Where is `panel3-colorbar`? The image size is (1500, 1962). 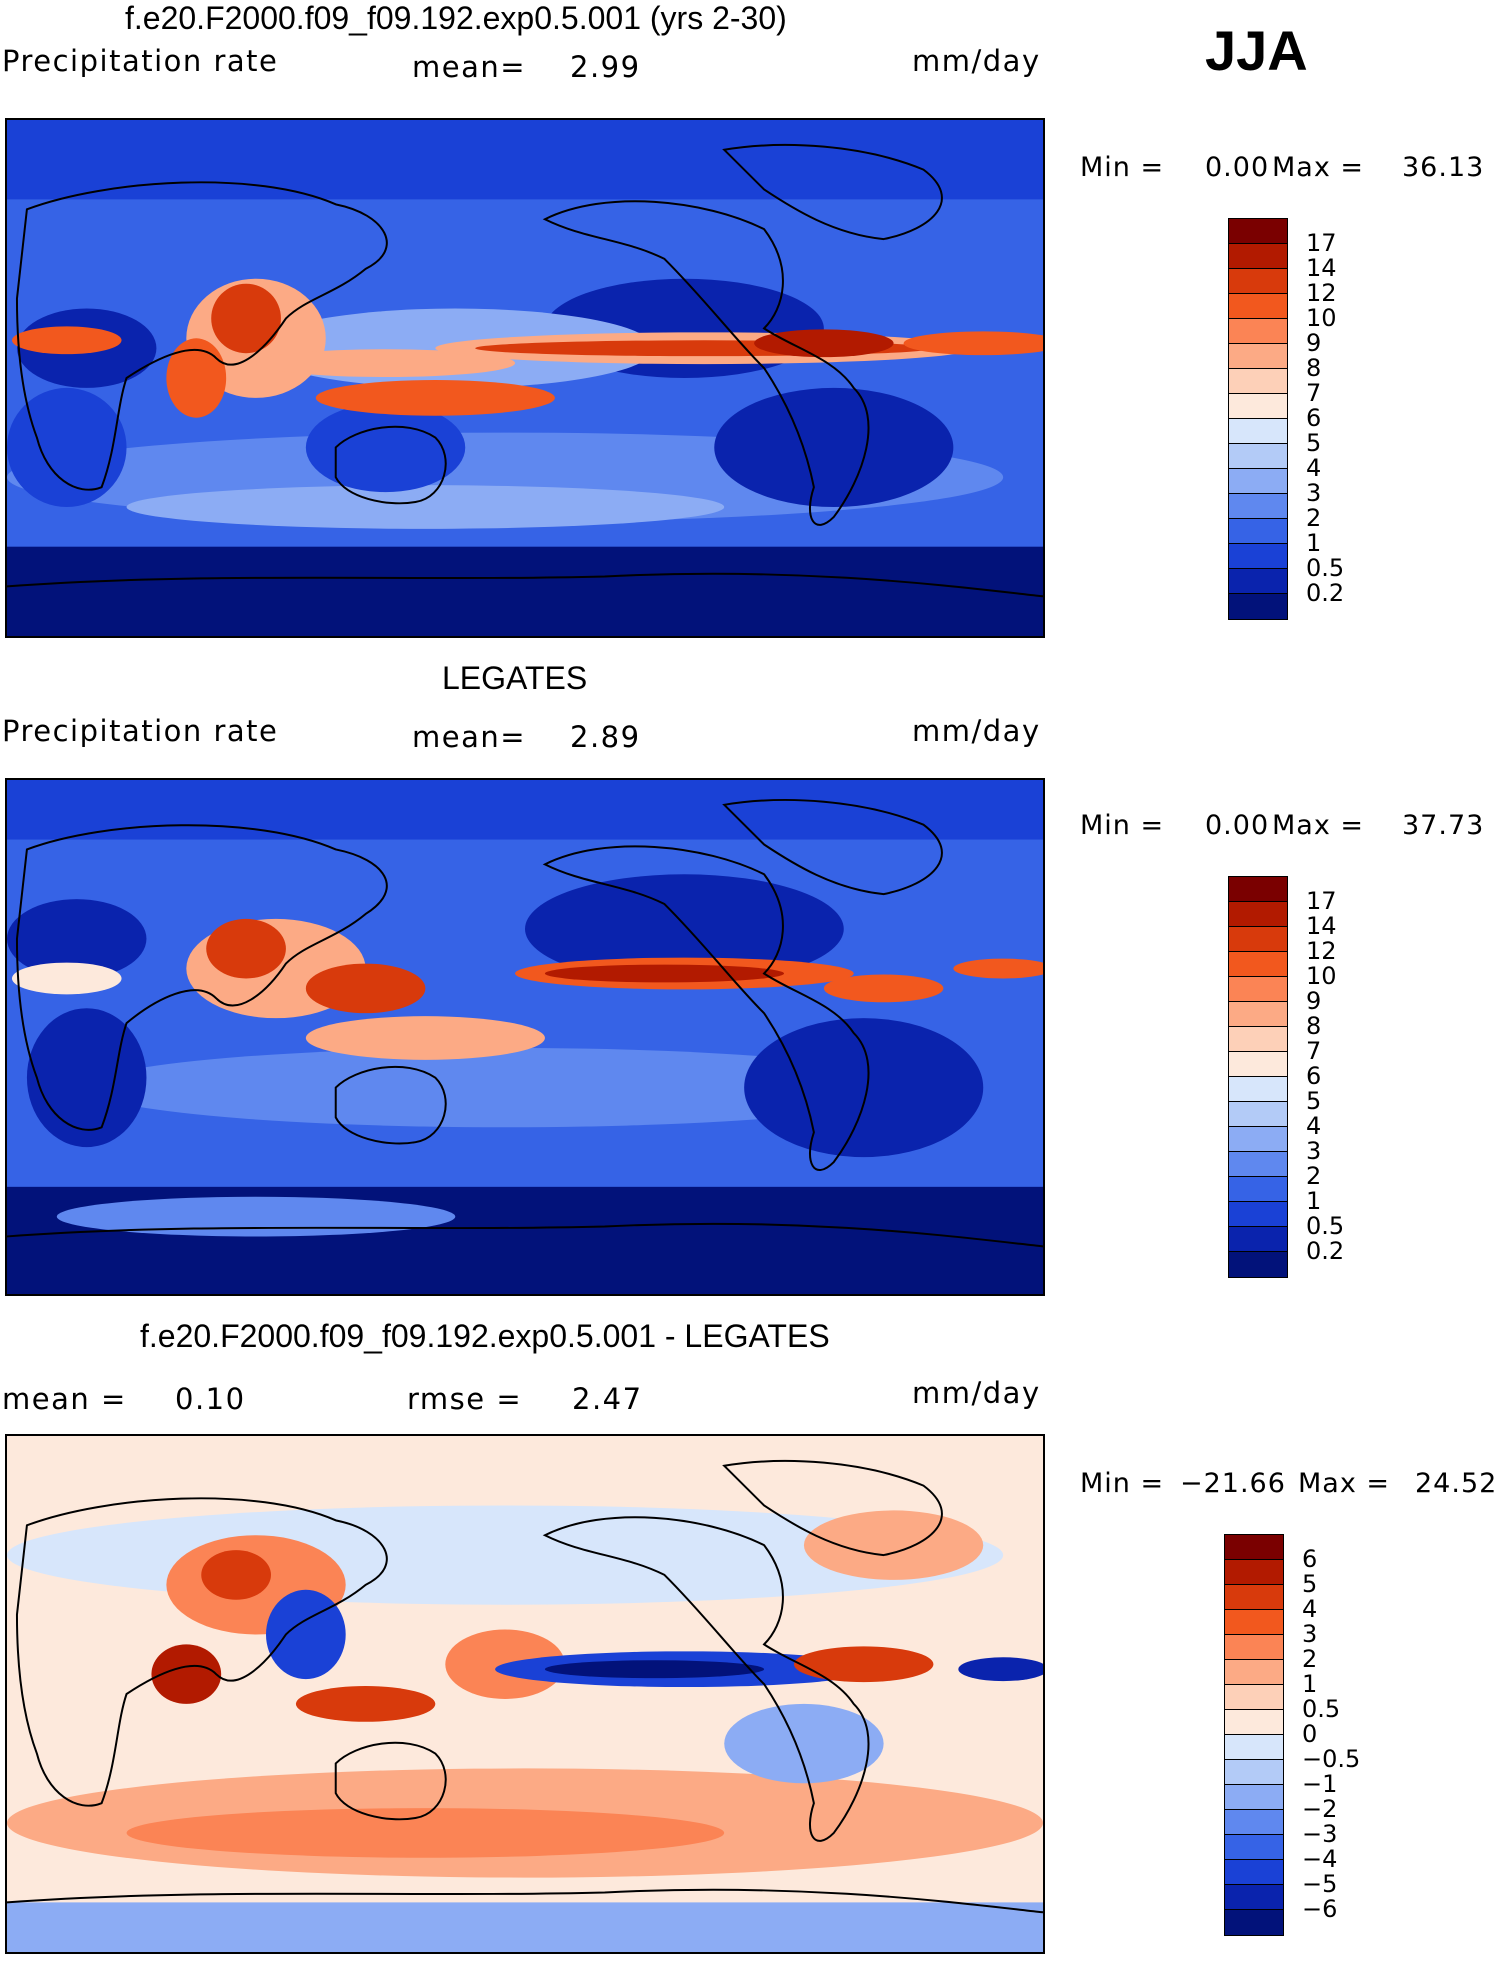 panel3-colorbar is located at coordinates (1254, 1735).